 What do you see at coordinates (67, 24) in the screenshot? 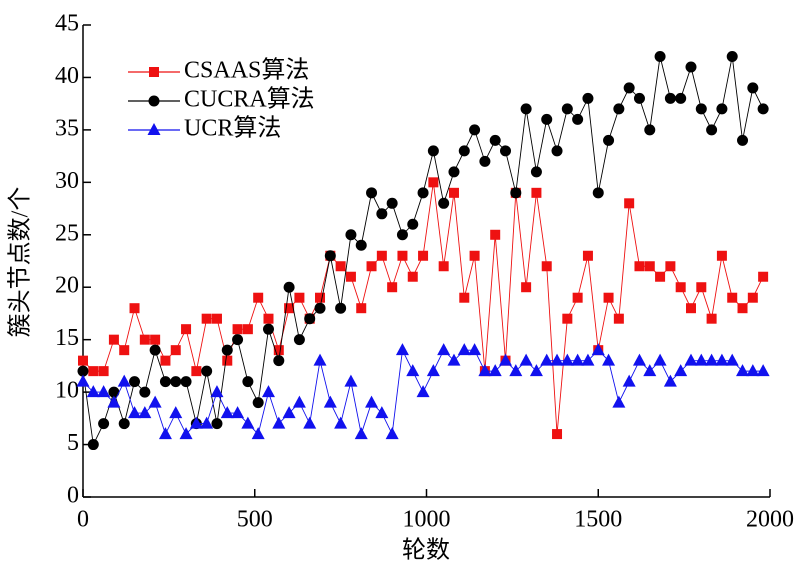
I see `y-tick-label: 45` at bounding box center [67, 24].